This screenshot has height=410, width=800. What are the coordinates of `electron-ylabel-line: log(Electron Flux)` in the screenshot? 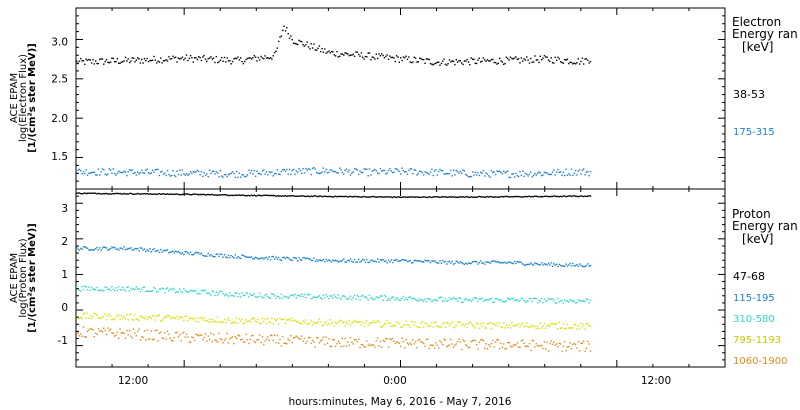 It's located at (23, 98).